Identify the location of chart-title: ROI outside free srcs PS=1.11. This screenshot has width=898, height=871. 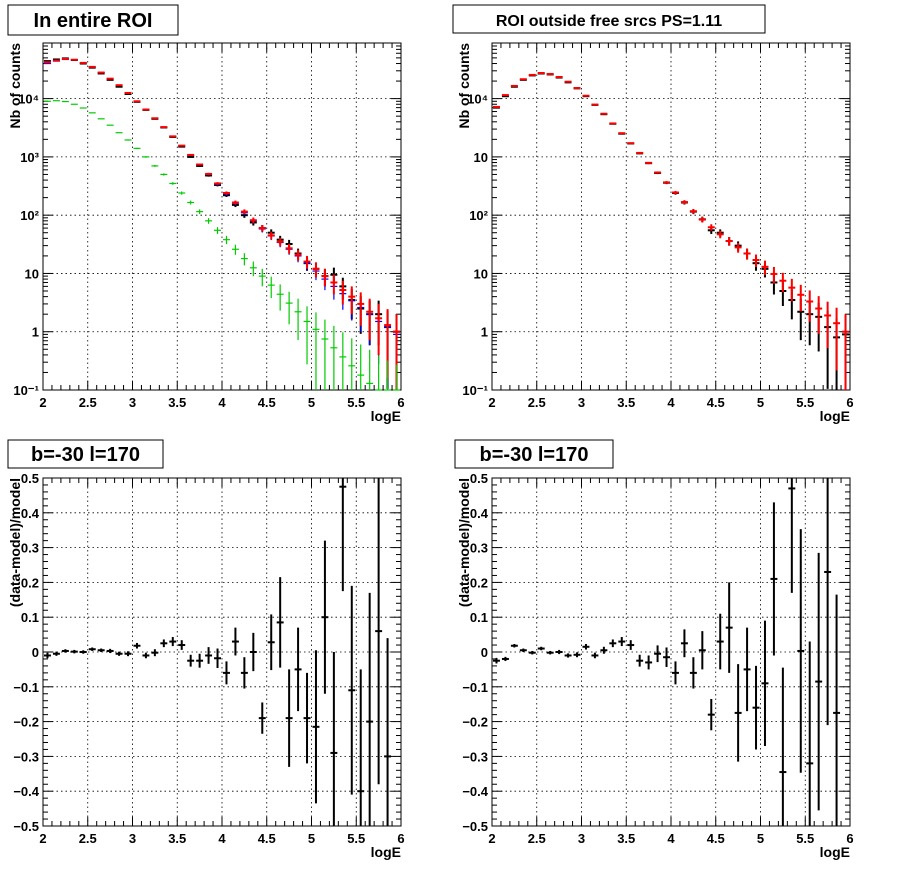
(609, 21).